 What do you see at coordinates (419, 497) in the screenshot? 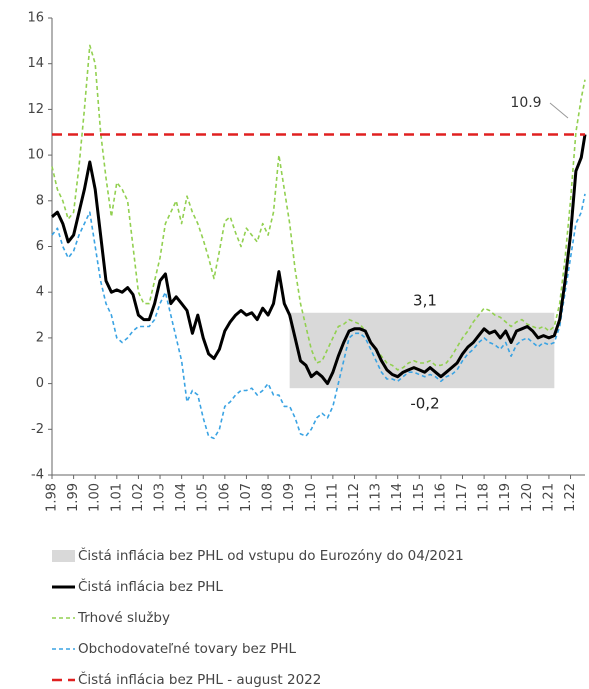
I see `x-tick-label: 1.15` at bounding box center [419, 497].